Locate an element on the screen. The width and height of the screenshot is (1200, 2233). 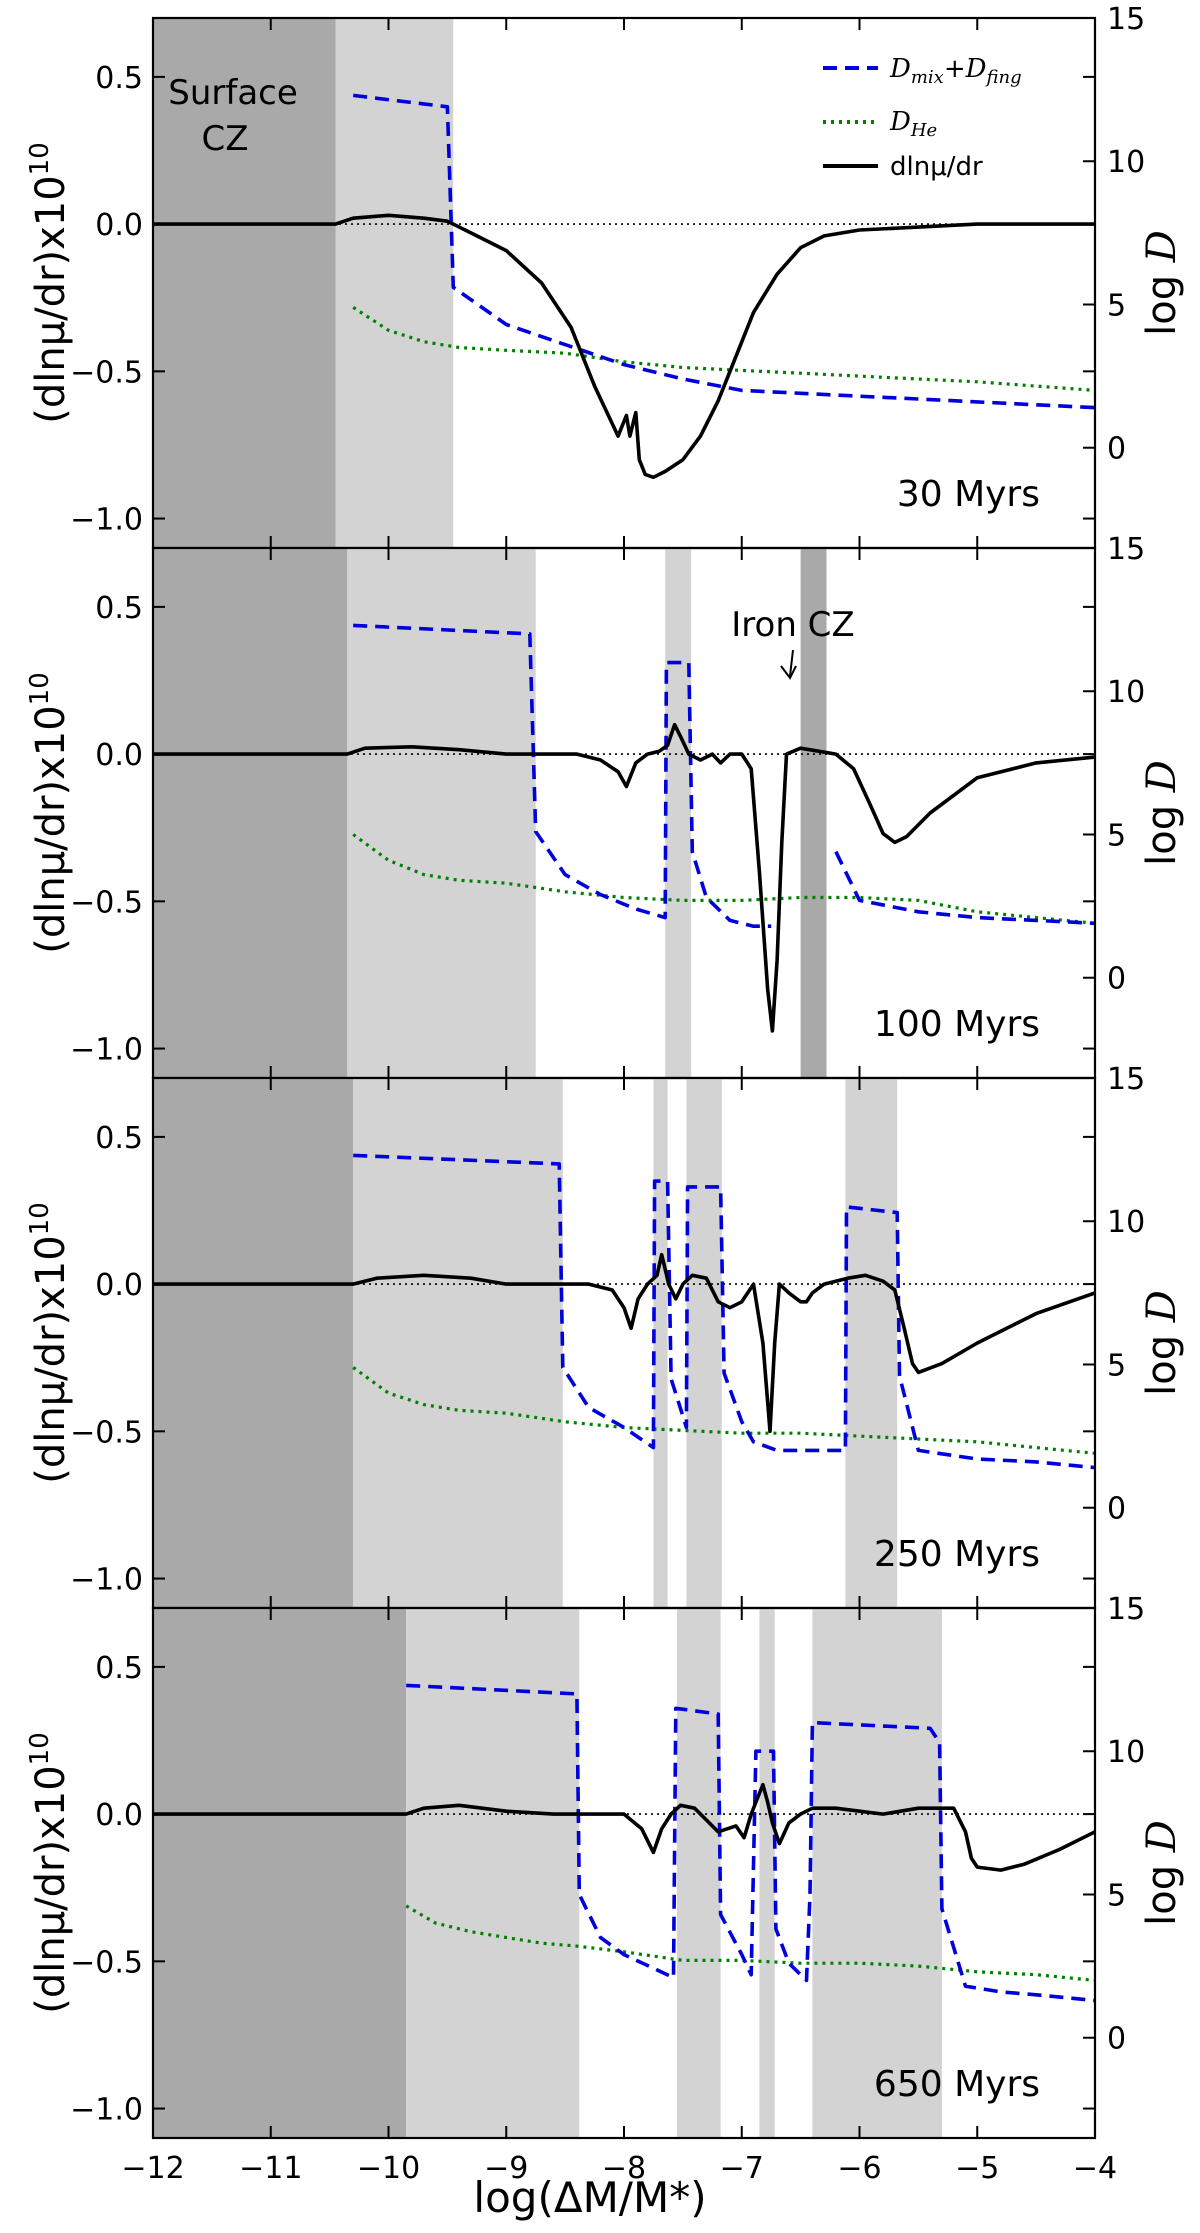
surface-cz-label-line2: CZ is located at coordinates (224, 139).